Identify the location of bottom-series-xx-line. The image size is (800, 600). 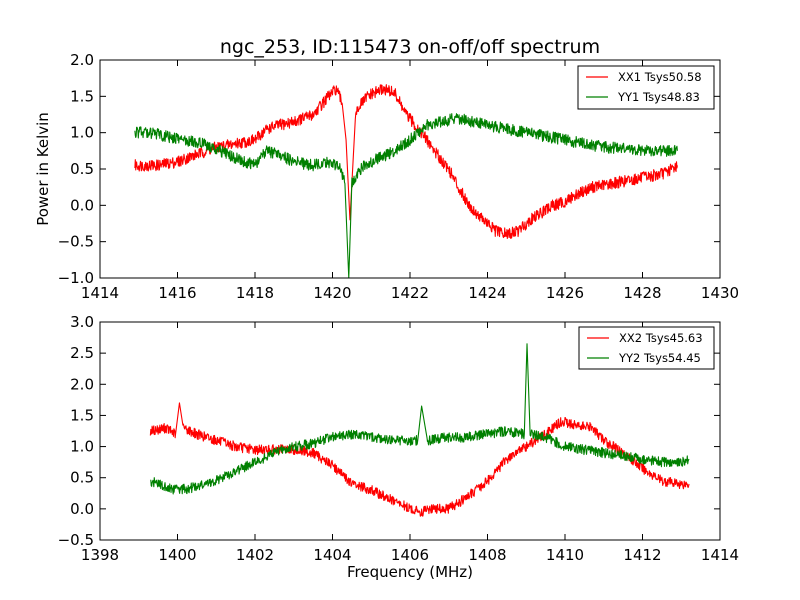
(419, 459).